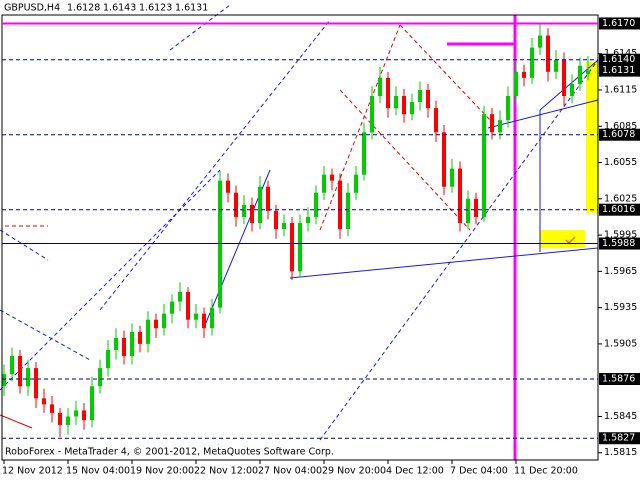 The height and width of the screenshot is (480, 640). I want to click on y-tick-label: 1.6085, so click(620, 126).